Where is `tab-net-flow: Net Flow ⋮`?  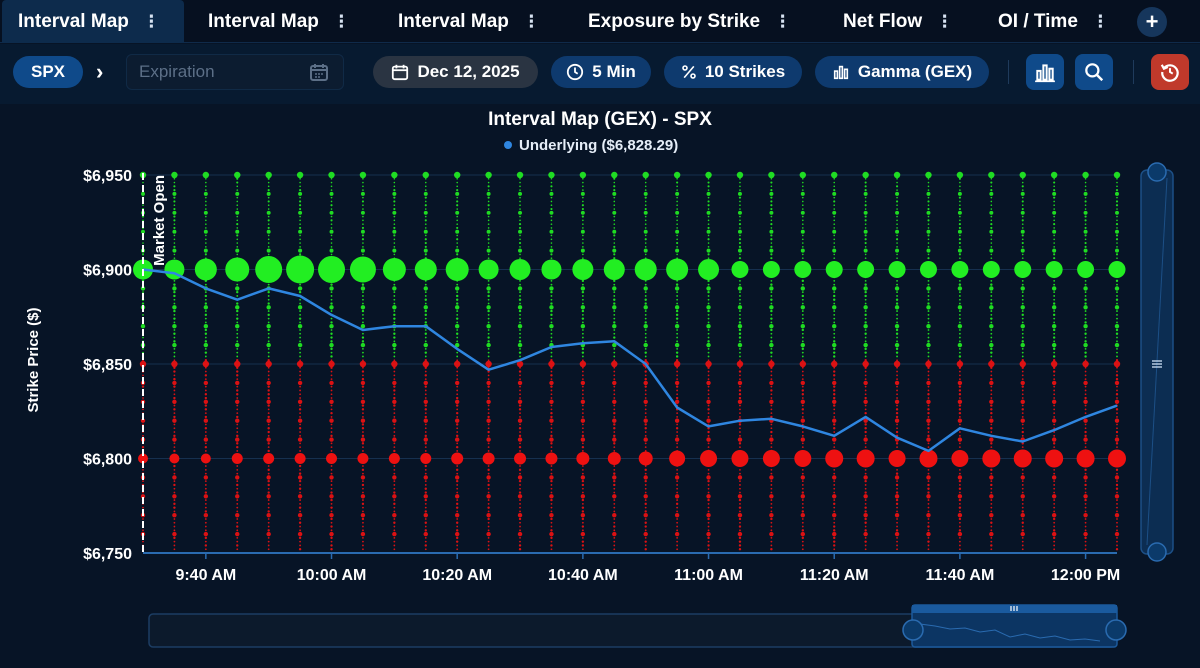 tab-net-flow: Net Flow ⋮ is located at coordinates (898, 21).